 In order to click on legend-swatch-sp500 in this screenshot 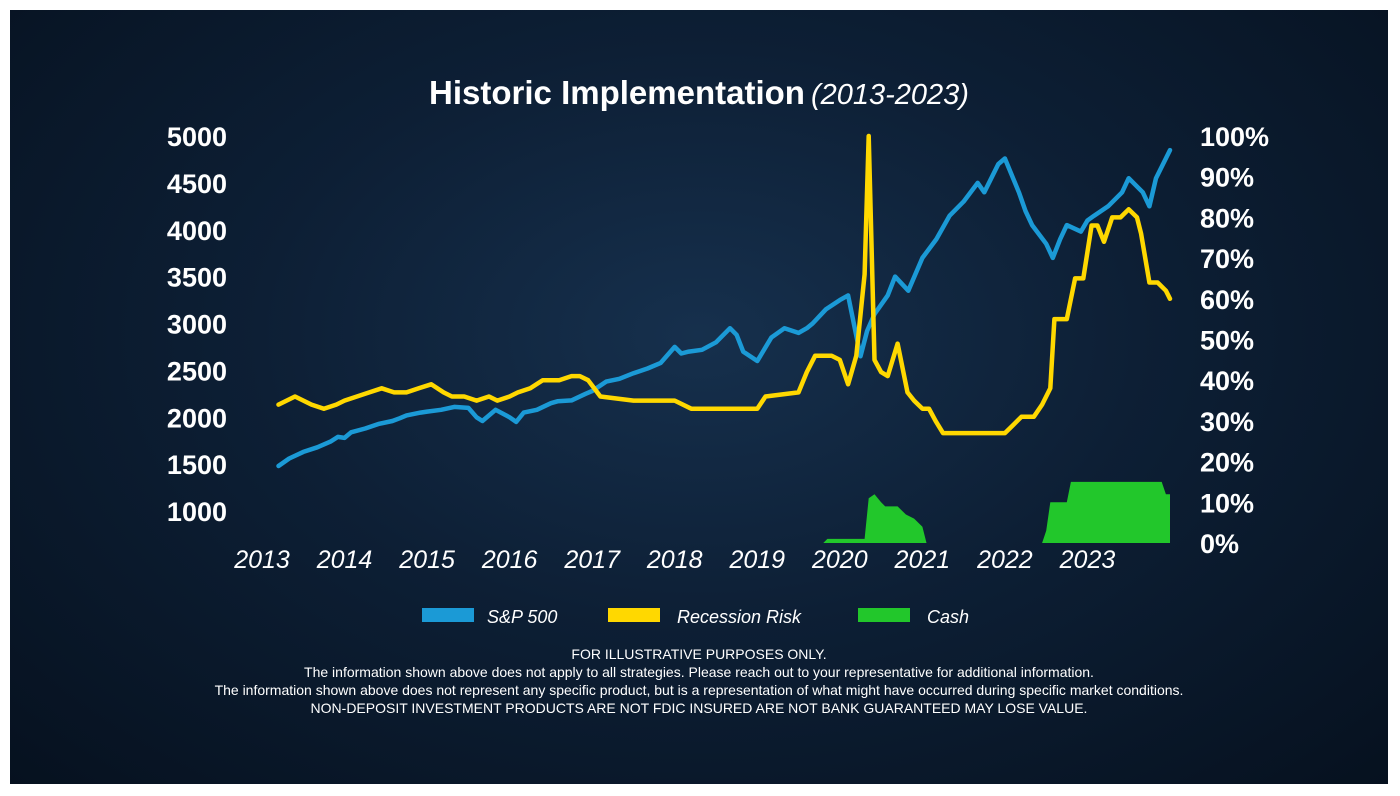, I will do `click(448, 615)`.